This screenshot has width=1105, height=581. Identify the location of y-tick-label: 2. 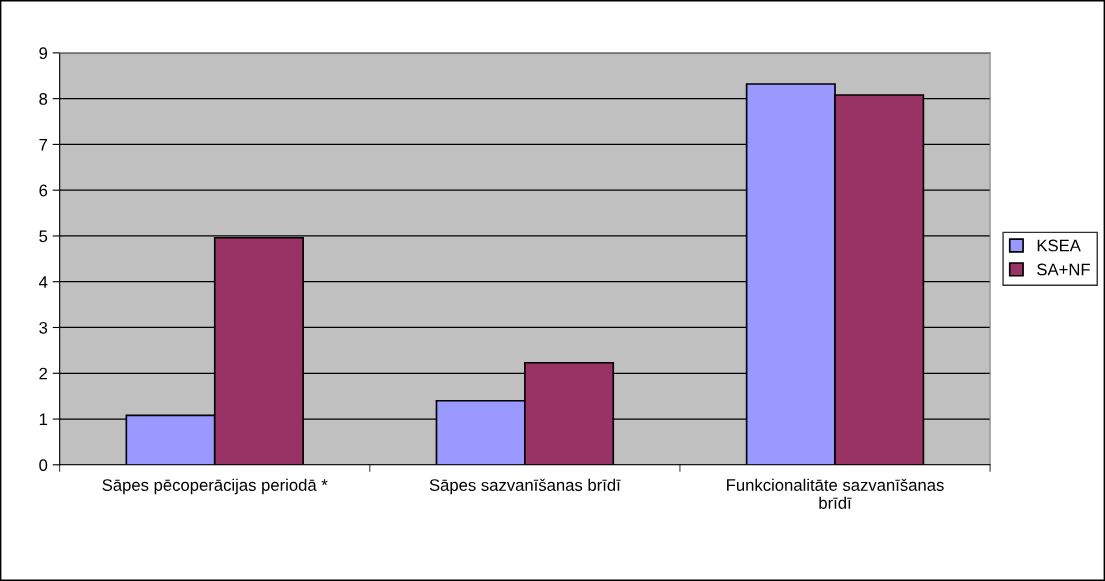
(43, 373).